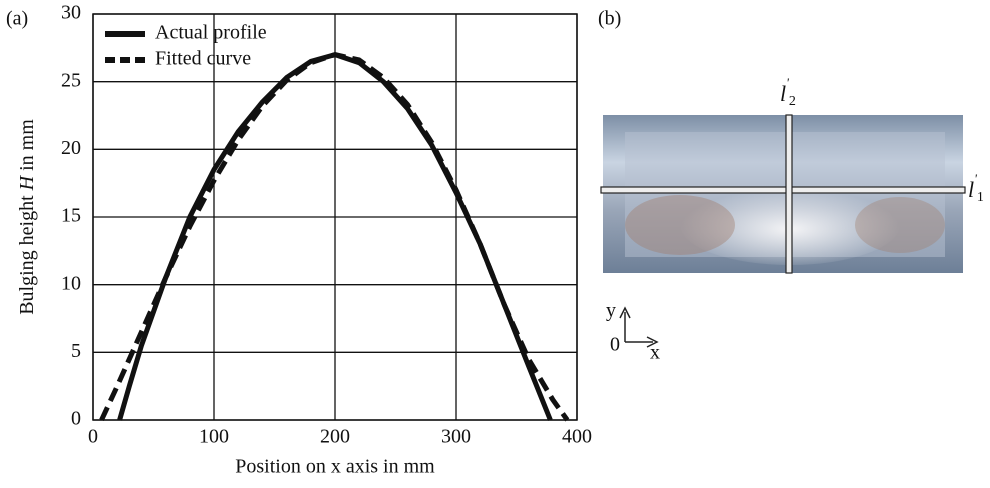  What do you see at coordinates (633, 332) in the screenshot?
I see `axes-icon: y 0 x` at bounding box center [633, 332].